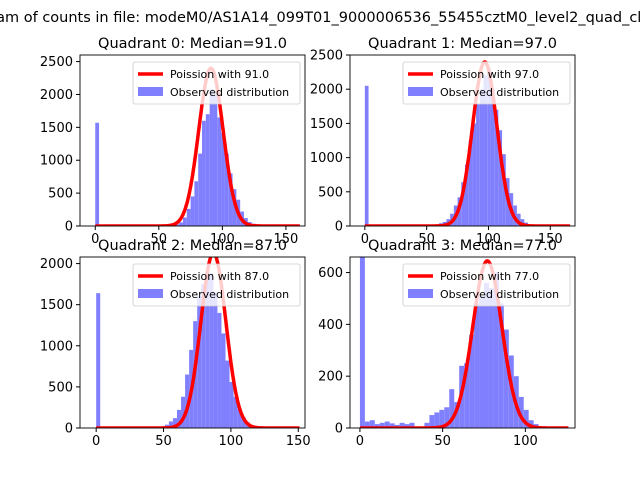  Describe the element at coordinates (330, 377) in the screenshot. I see `y-tick-label: 200` at that location.